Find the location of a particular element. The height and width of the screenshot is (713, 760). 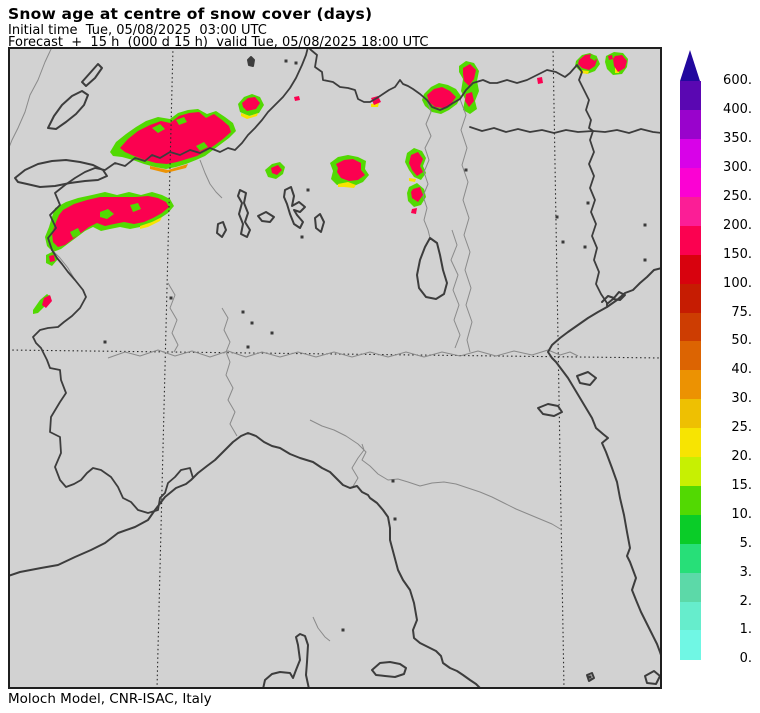

colorbar-tick-label: 0. is located at coordinates (745, 659).